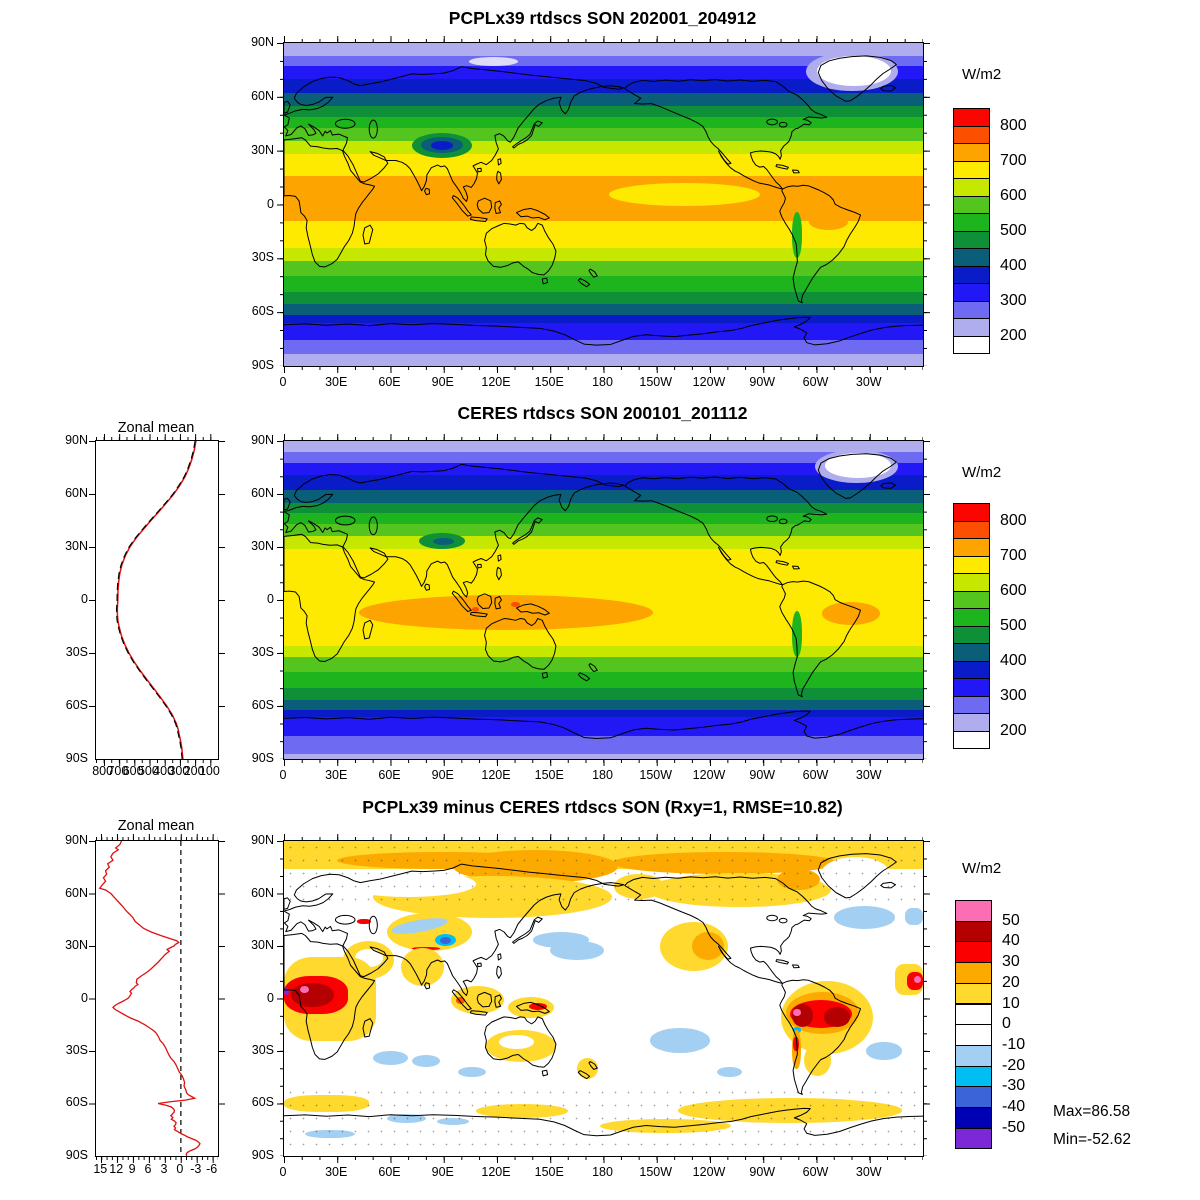 The image size is (1200, 1200). Describe the element at coordinates (762, 775) in the screenshot. I see `tick-label: 90W` at that location.